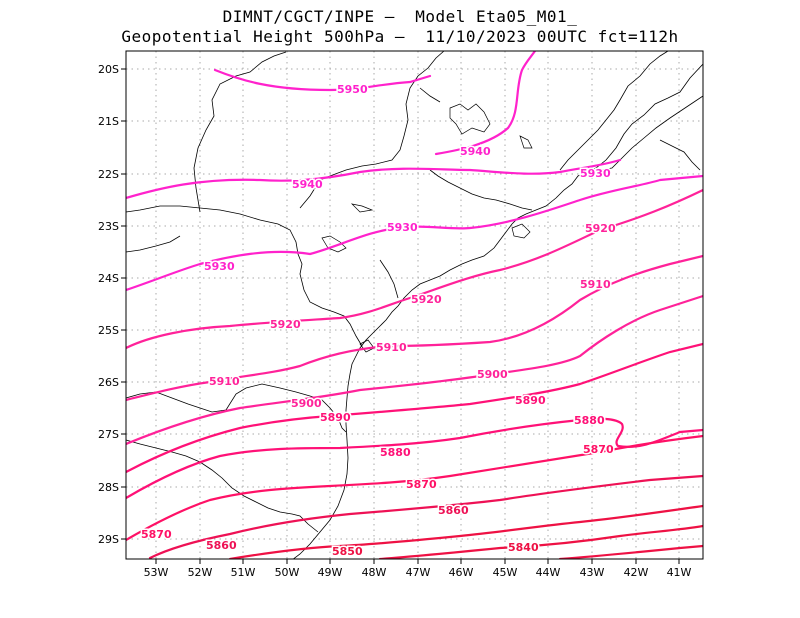 This screenshot has width=800, height=618. I want to click on lon-tick-label: 49W, so click(330, 572).